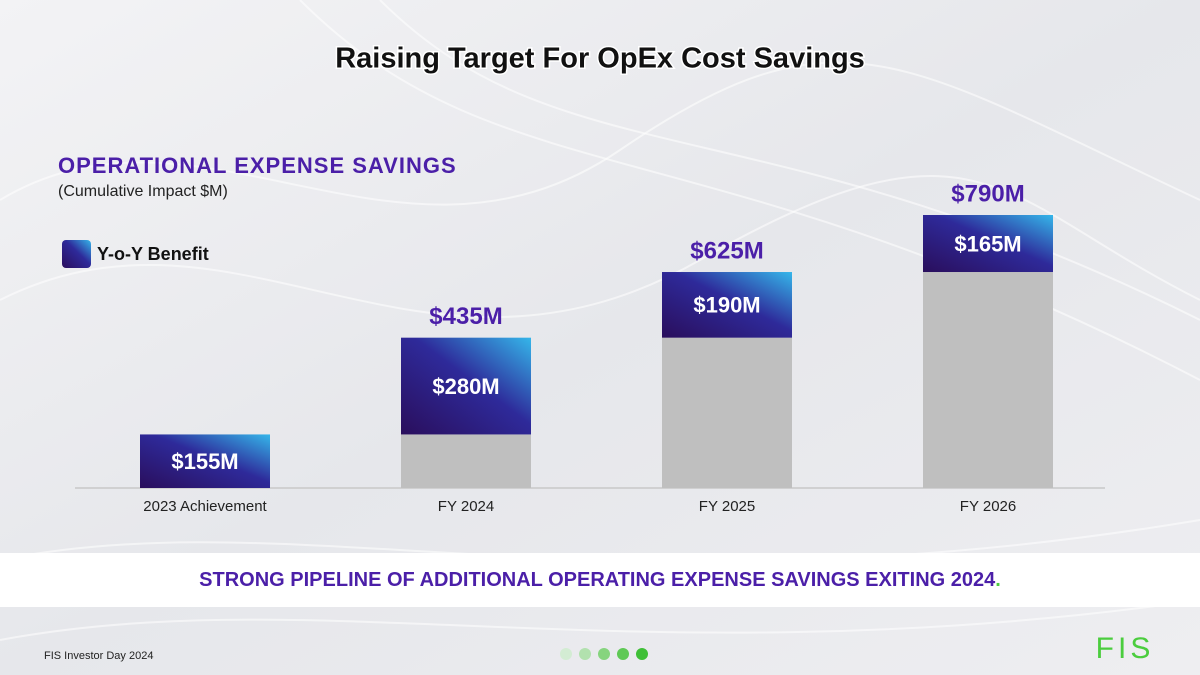 The height and width of the screenshot is (675, 1200). I want to click on x-tick-label: FY 2025, so click(727, 506).